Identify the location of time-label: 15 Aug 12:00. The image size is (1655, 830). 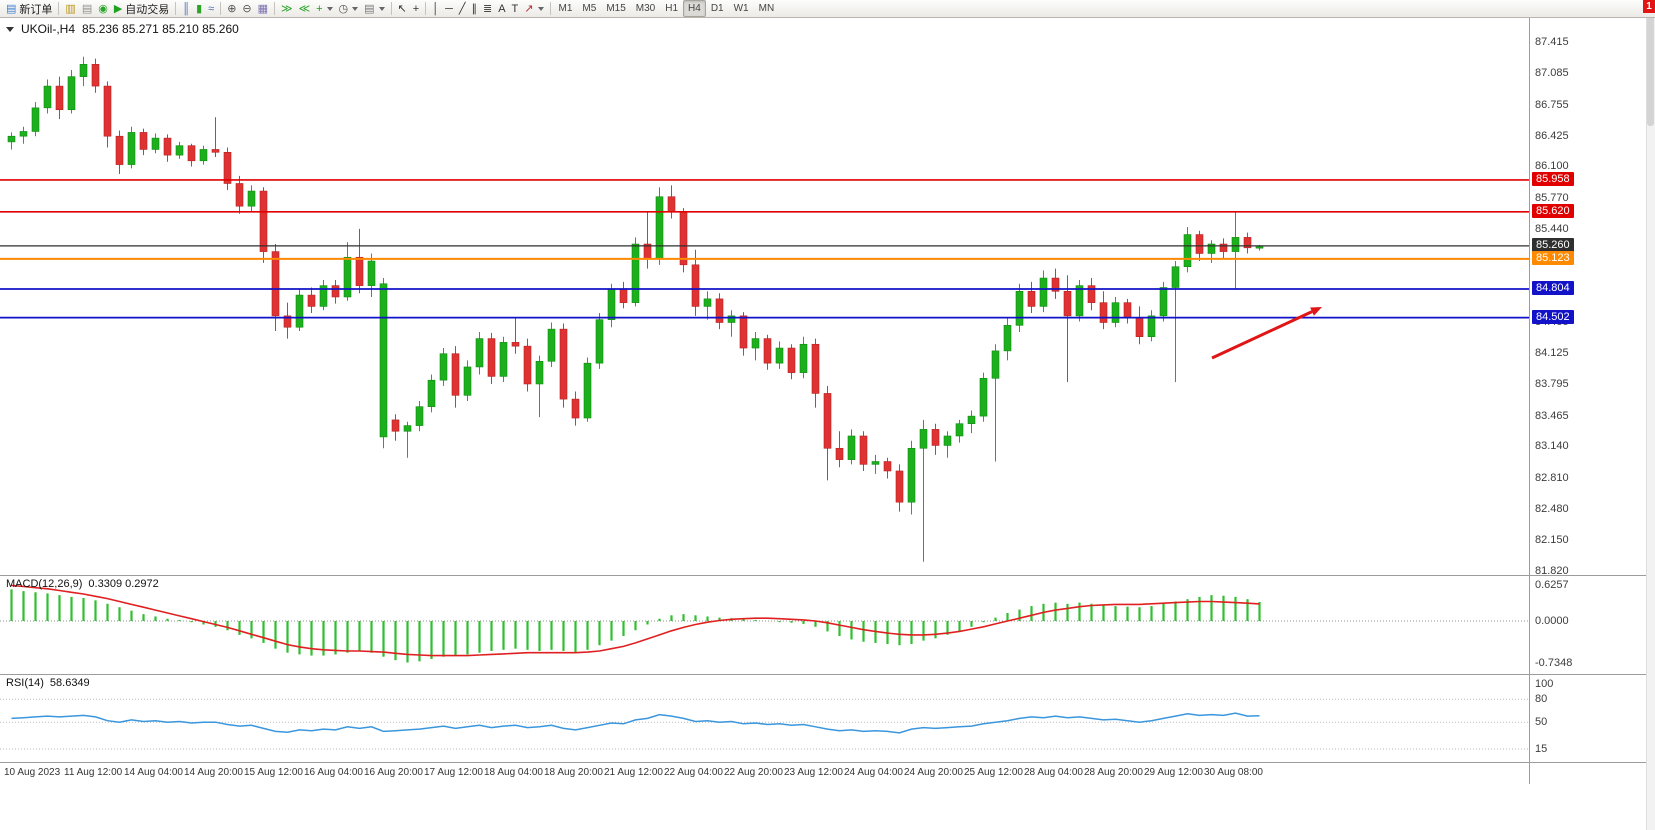
(273, 772).